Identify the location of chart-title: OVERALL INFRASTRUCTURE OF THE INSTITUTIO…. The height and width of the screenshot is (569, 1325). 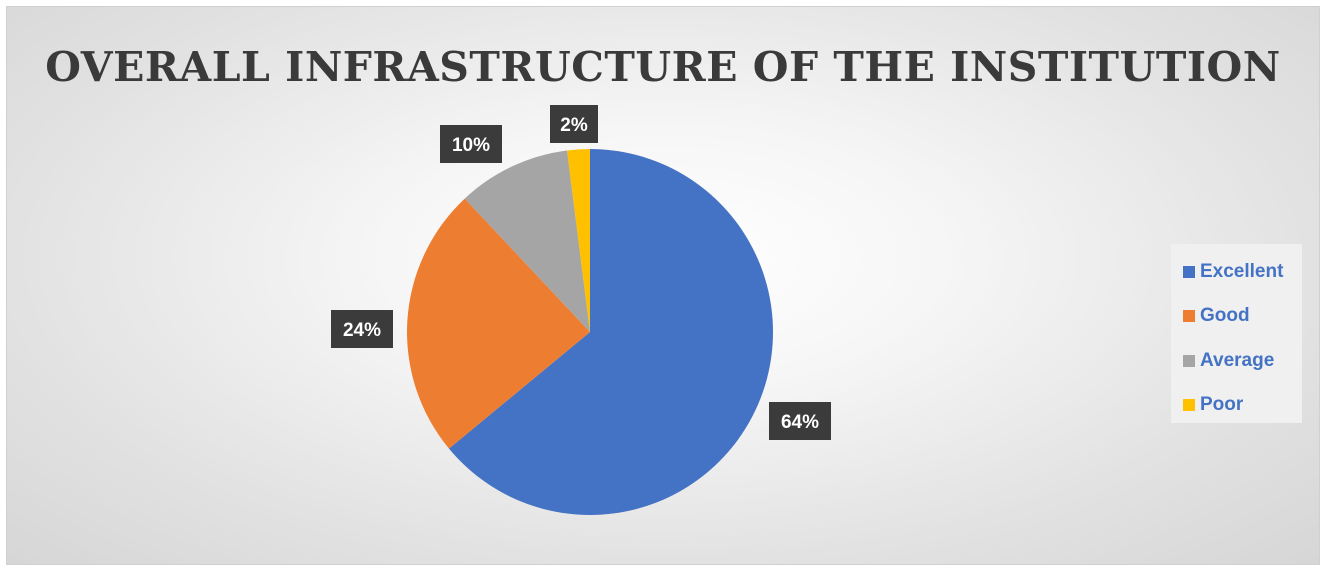
(663, 67).